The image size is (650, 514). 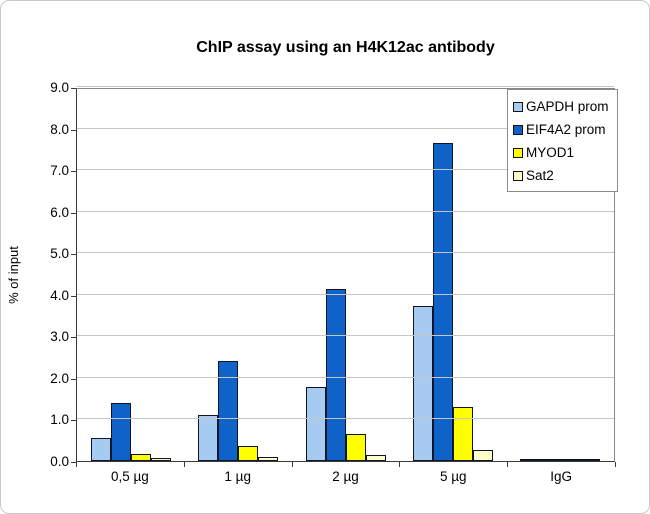 I want to click on y-tick-label: 8.0, so click(x=59, y=129).